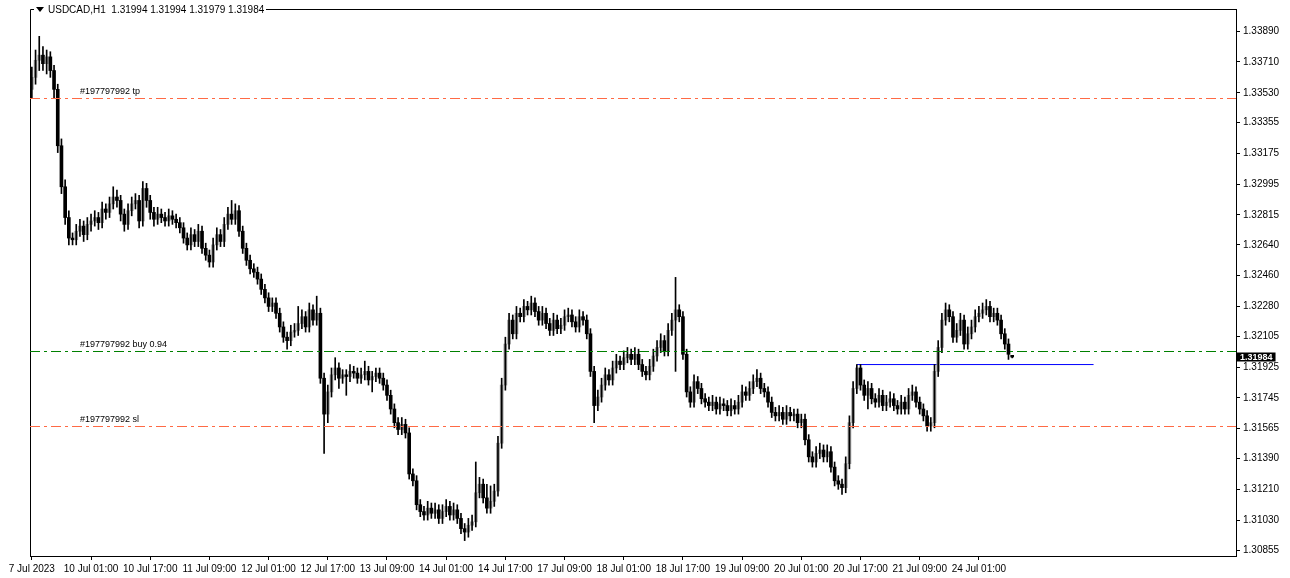  I want to click on chart-title: USDCAD,H1 1.31994 1.31994 1.31979 1.31984, so click(156, 9).